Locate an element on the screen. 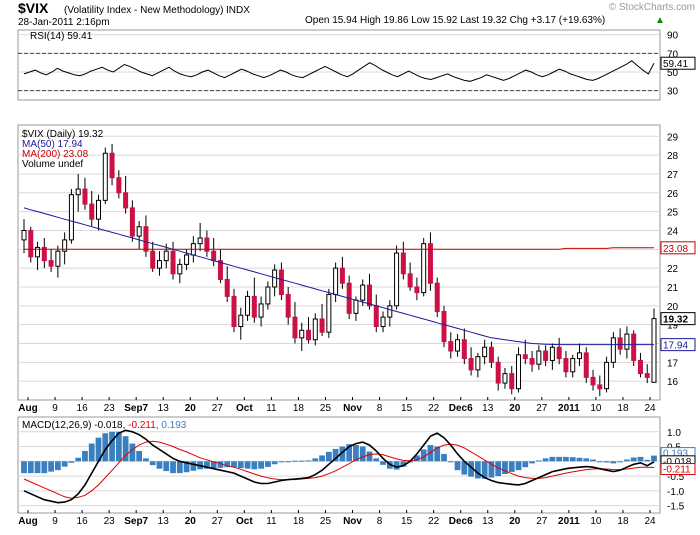 Image resolution: width=700 pixels, height=535 pixels. macd-x-tick-label: 25 is located at coordinates (326, 521).